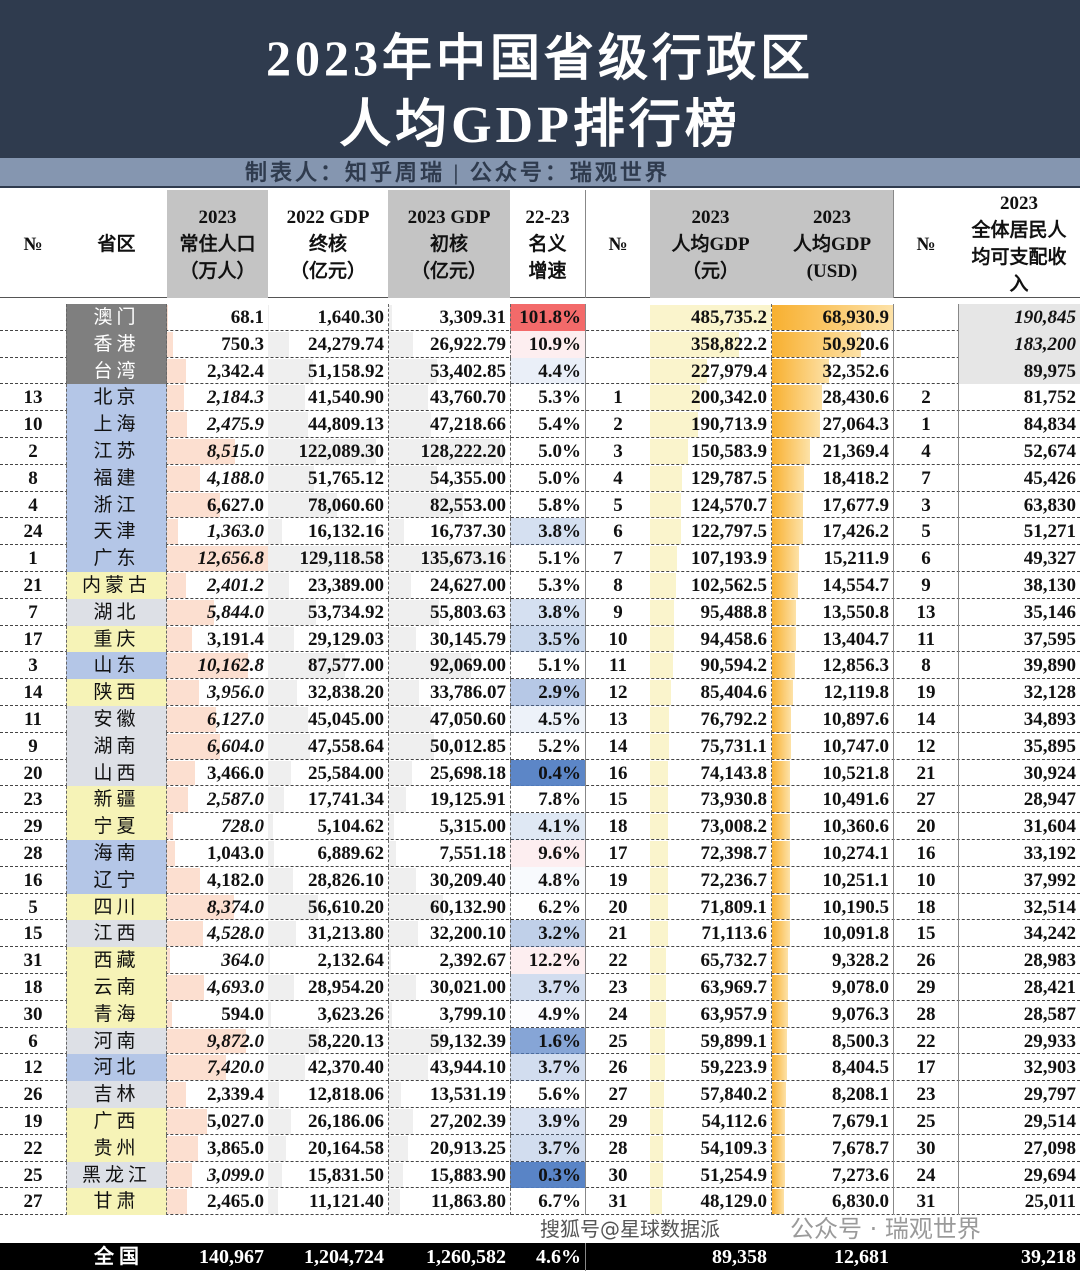  What do you see at coordinates (33, 1014) in the screenshot?
I see `gdp-rank: 30` at bounding box center [33, 1014].